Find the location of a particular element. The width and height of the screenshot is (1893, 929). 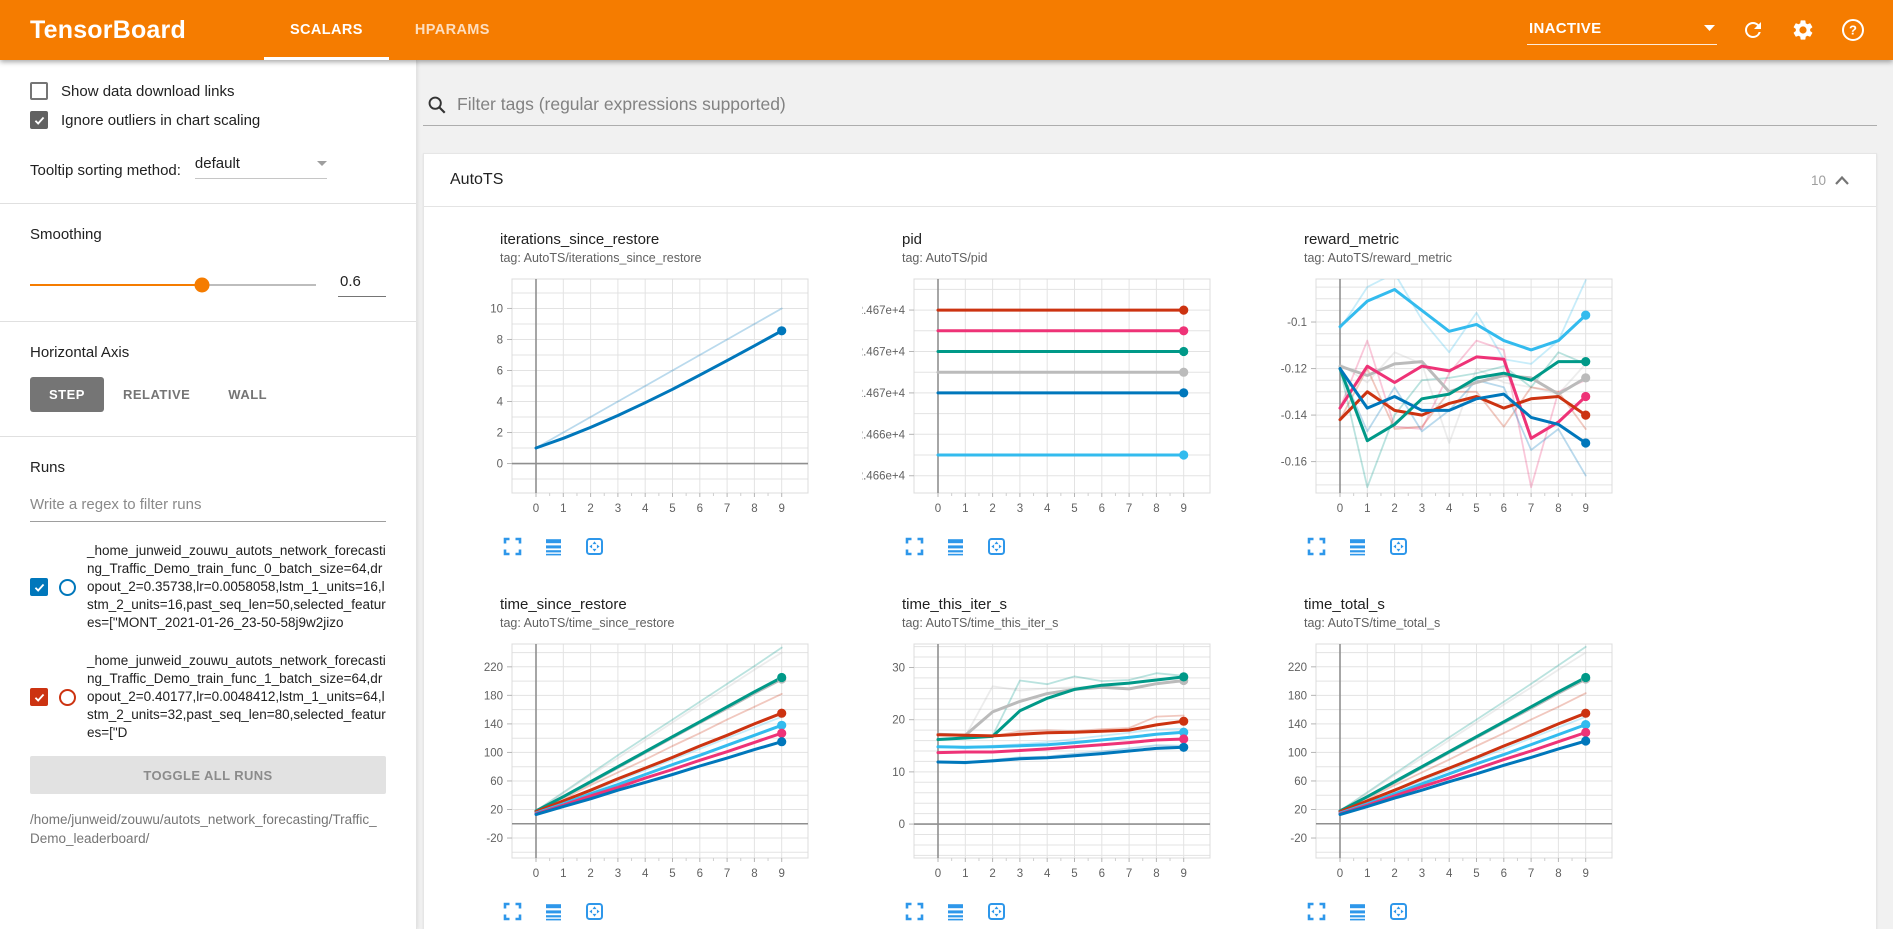

chart-plot: -0.1 -0.12 -0.14 -0.16 0 1 2 3 4 5 6 7 8 9 is located at coordinates (1445, 398).